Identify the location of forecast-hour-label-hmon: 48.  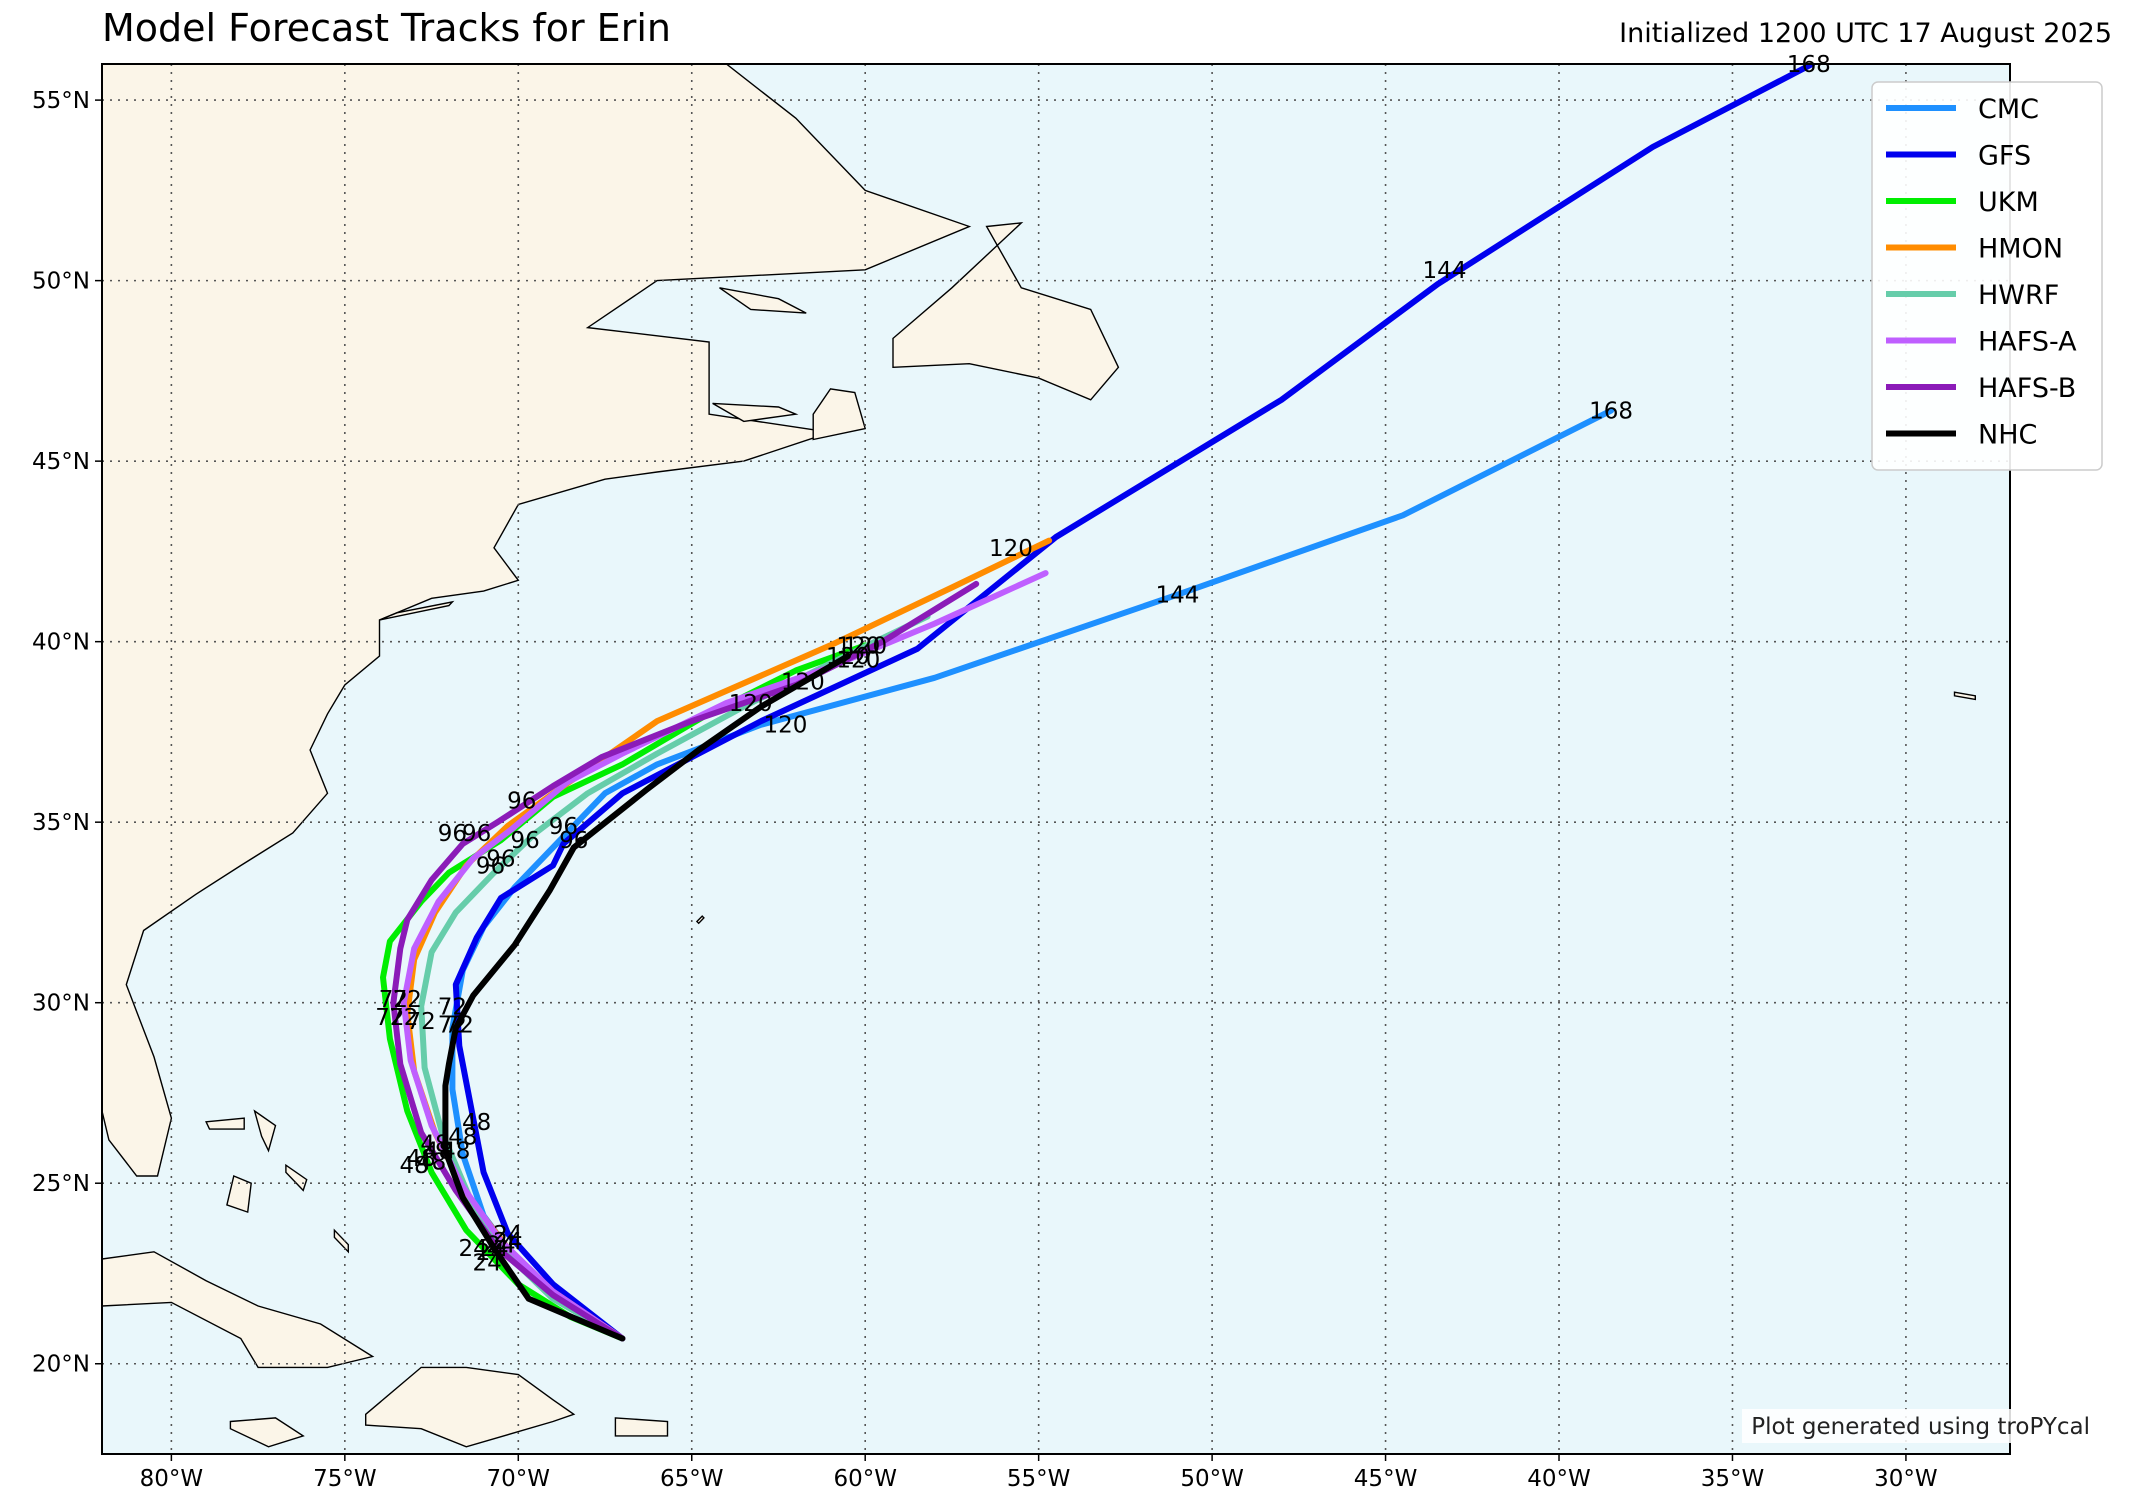
(434, 1145).